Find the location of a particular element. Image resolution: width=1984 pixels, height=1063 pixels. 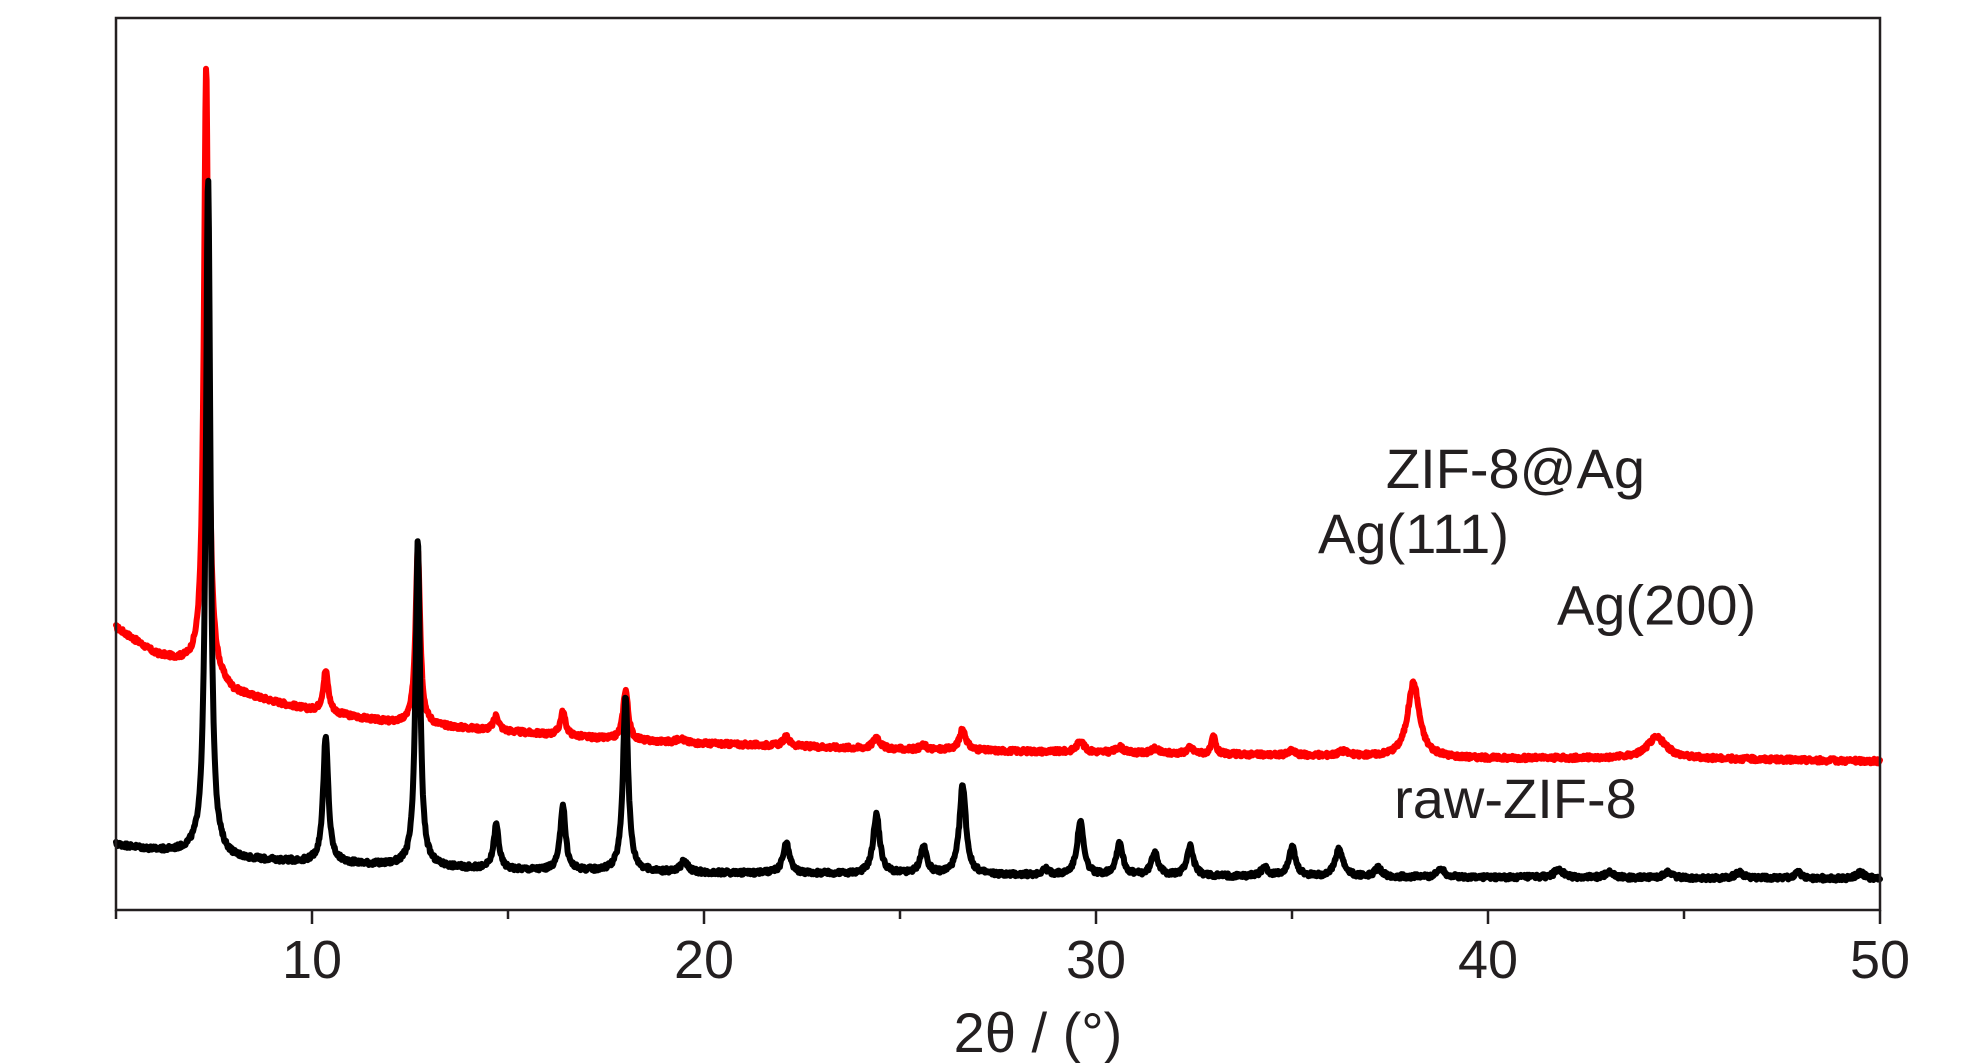

annotation-raw-zif-8: raw-ZIF-8 is located at coordinates (1515, 798).